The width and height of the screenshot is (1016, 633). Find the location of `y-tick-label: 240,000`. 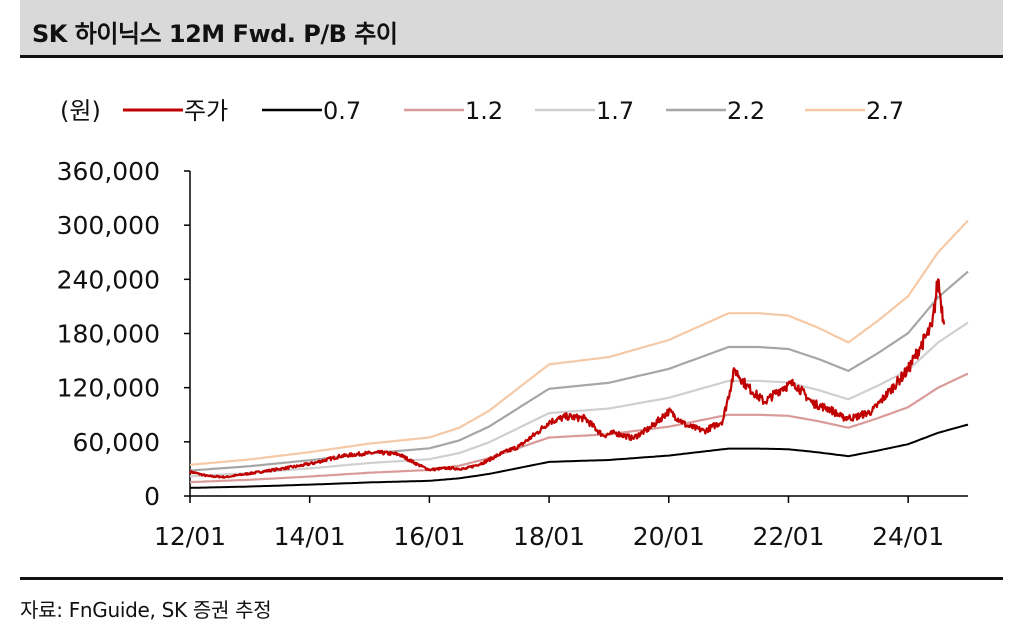

y-tick-label: 240,000 is located at coordinates (108, 279).